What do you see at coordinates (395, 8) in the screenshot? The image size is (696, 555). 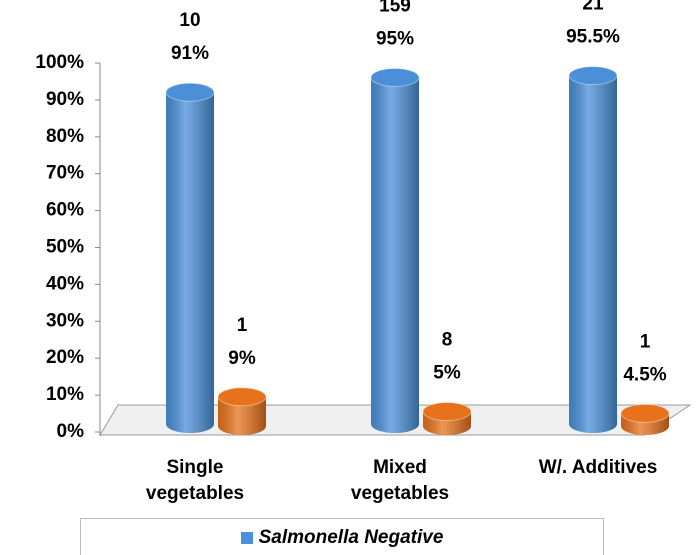 I see `count-label: 159` at bounding box center [395, 8].